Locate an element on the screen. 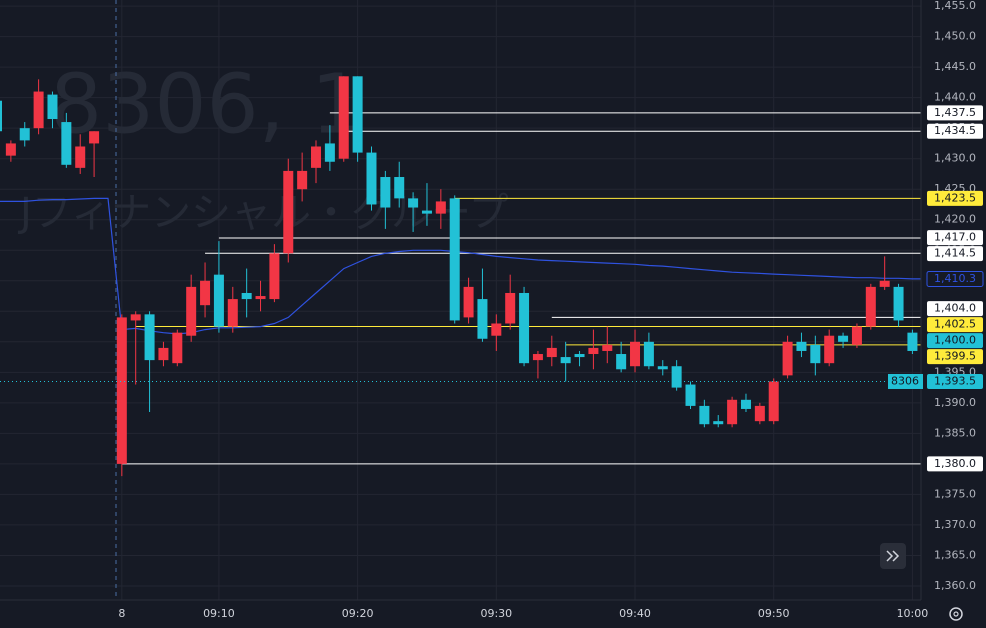 This screenshot has height=628, width=986. vwap-label: 1,410.3 is located at coordinates (955, 278).